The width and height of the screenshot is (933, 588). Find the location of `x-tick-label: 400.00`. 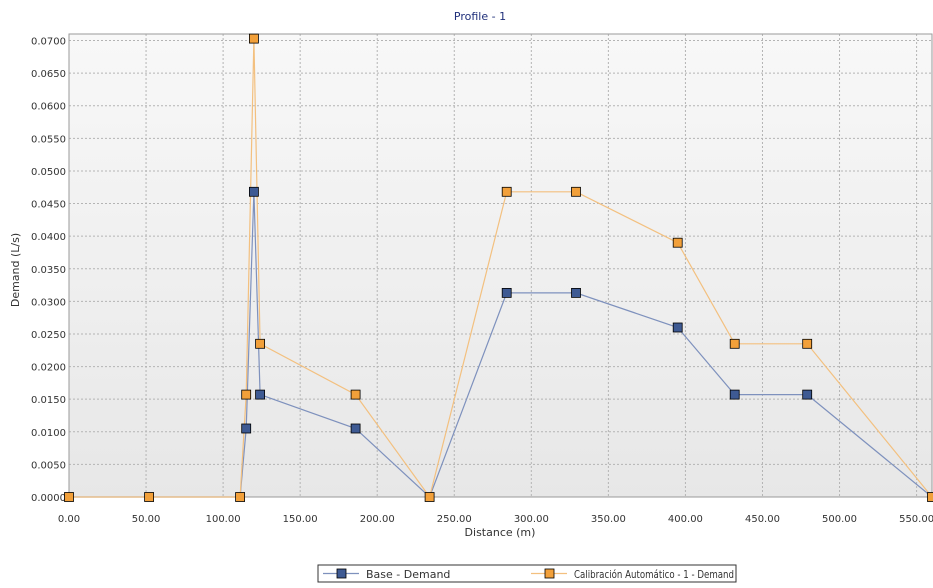

x-tick-label: 400.00 is located at coordinates (685, 519).